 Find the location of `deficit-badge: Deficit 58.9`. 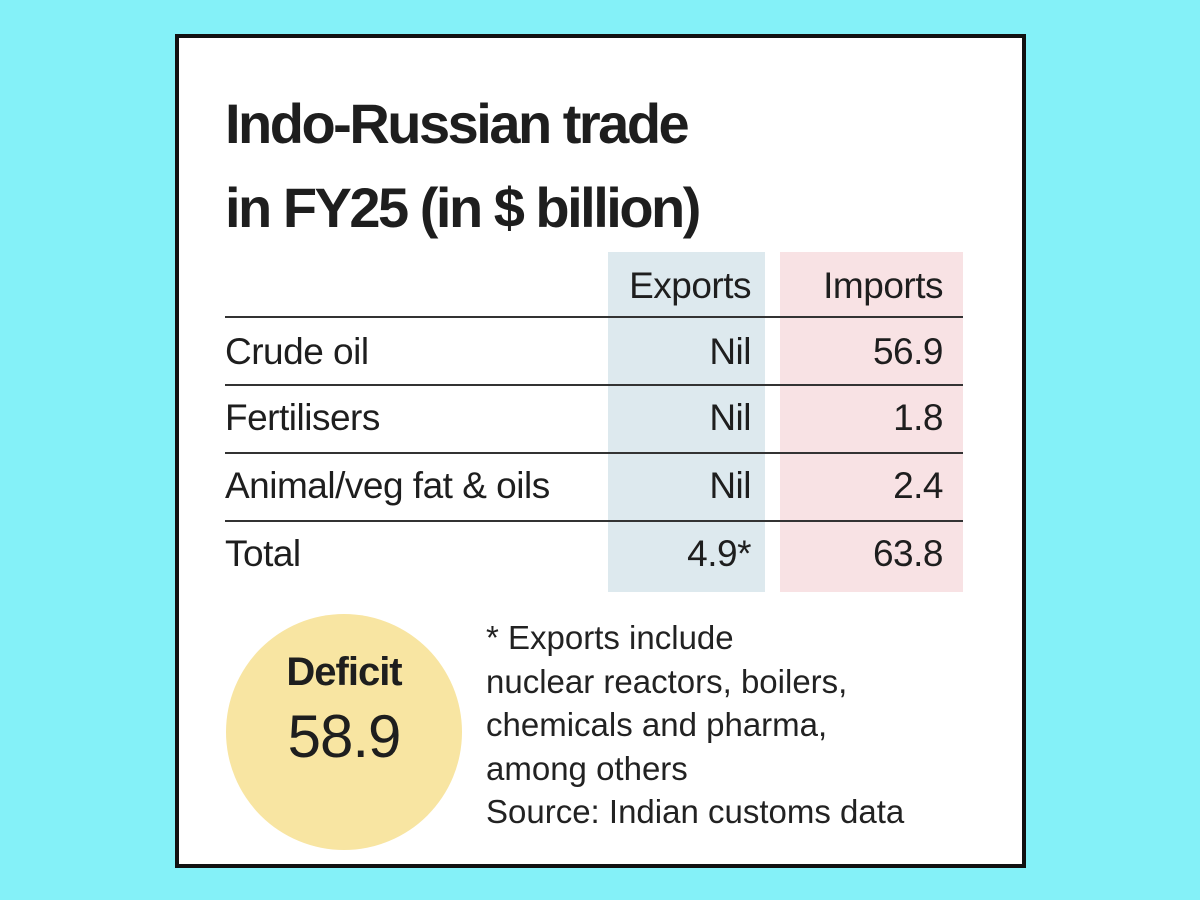

deficit-badge: Deficit 58.9 is located at coordinates (344, 732).